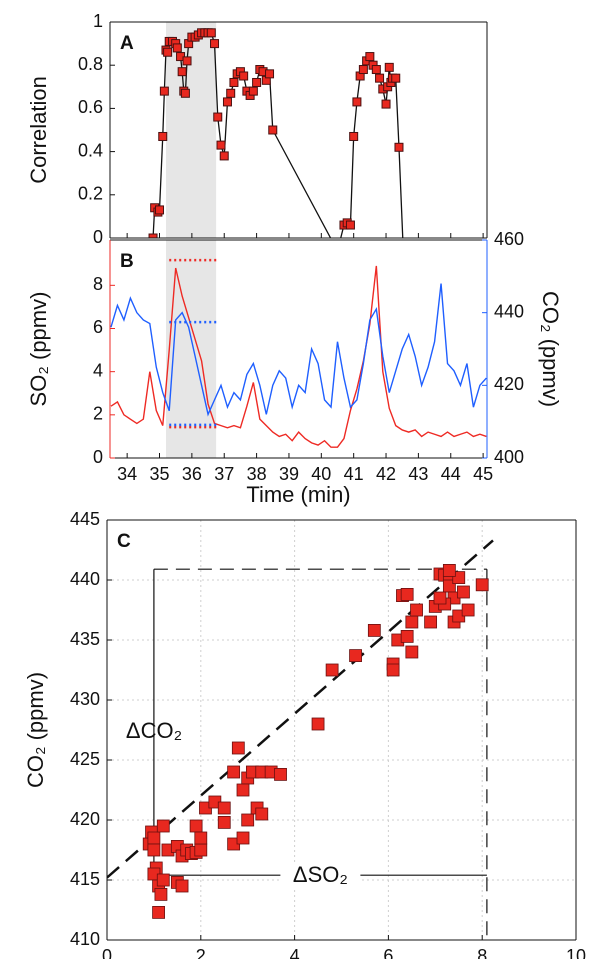 The width and height of the screenshot is (592, 959). What do you see at coordinates (98, 457) in the screenshot?
I see `y-tick-label: 0` at bounding box center [98, 457].